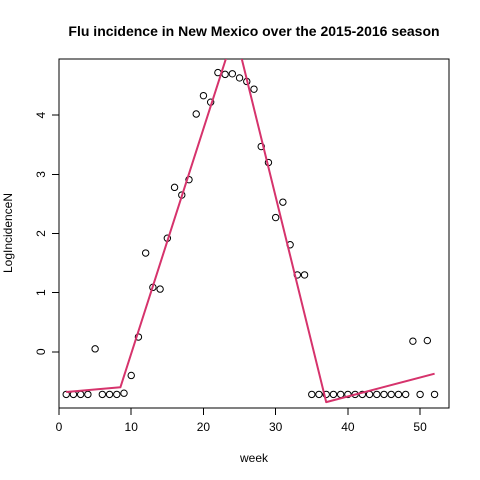 This screenshot has height=480, width=480. What do you see at coordinates (254, 458) in the screenshot?
I see `x-axis-label: week` at bounding box center [254, 458].